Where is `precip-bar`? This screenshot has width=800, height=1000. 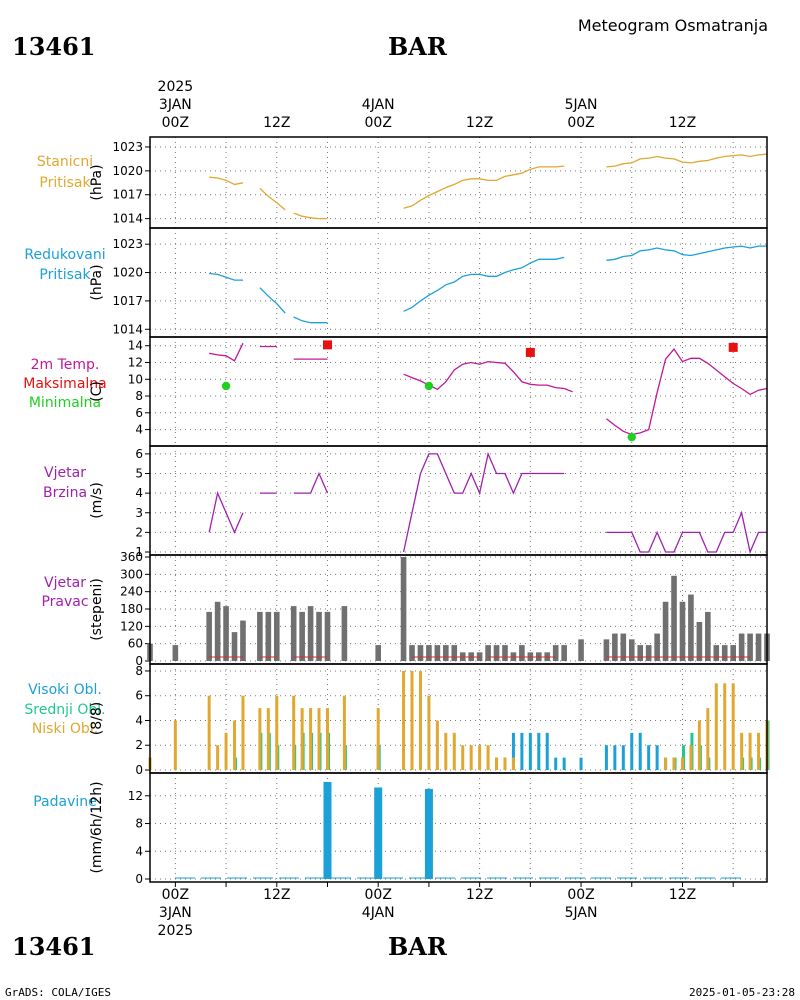
precip-bar is located at coordinates (428, 833).